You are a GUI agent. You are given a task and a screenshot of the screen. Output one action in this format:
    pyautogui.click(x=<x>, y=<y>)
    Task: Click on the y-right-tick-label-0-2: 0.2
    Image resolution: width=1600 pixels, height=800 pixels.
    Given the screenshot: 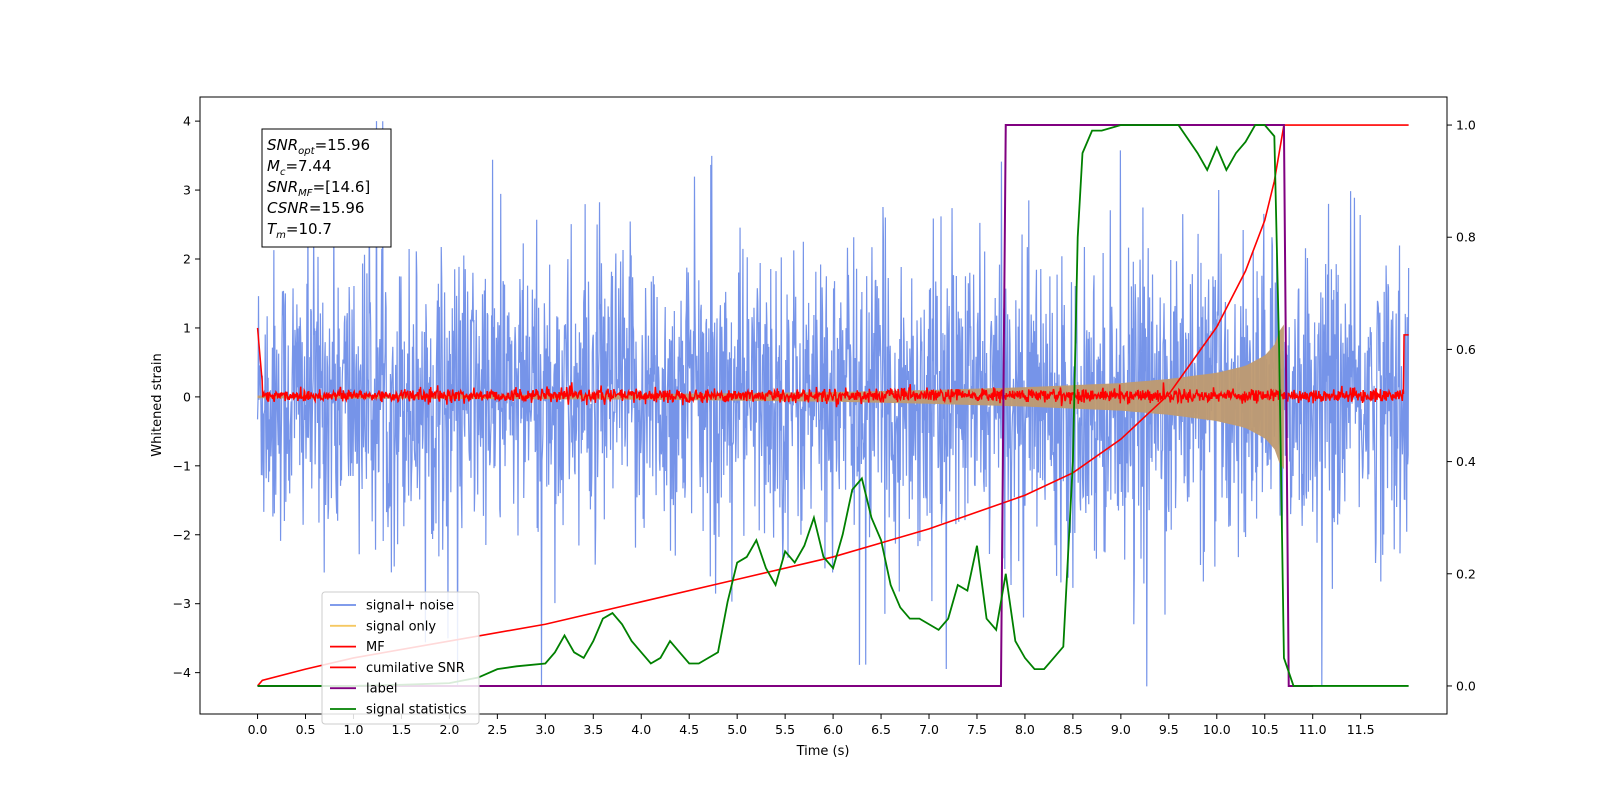 What is the action you would take?
    pyautogui.click(x=1466, y=573)
    